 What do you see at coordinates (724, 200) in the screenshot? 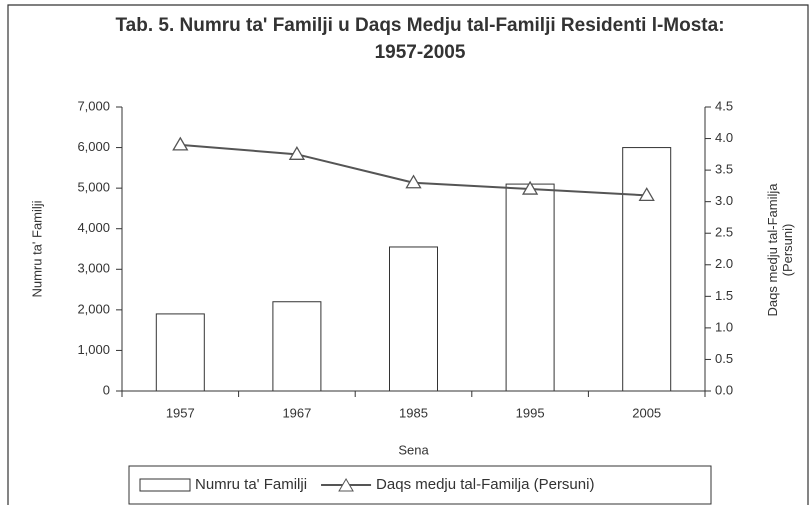
I see `y2-tick-label: 3.0` at bounding box center [724, 200].